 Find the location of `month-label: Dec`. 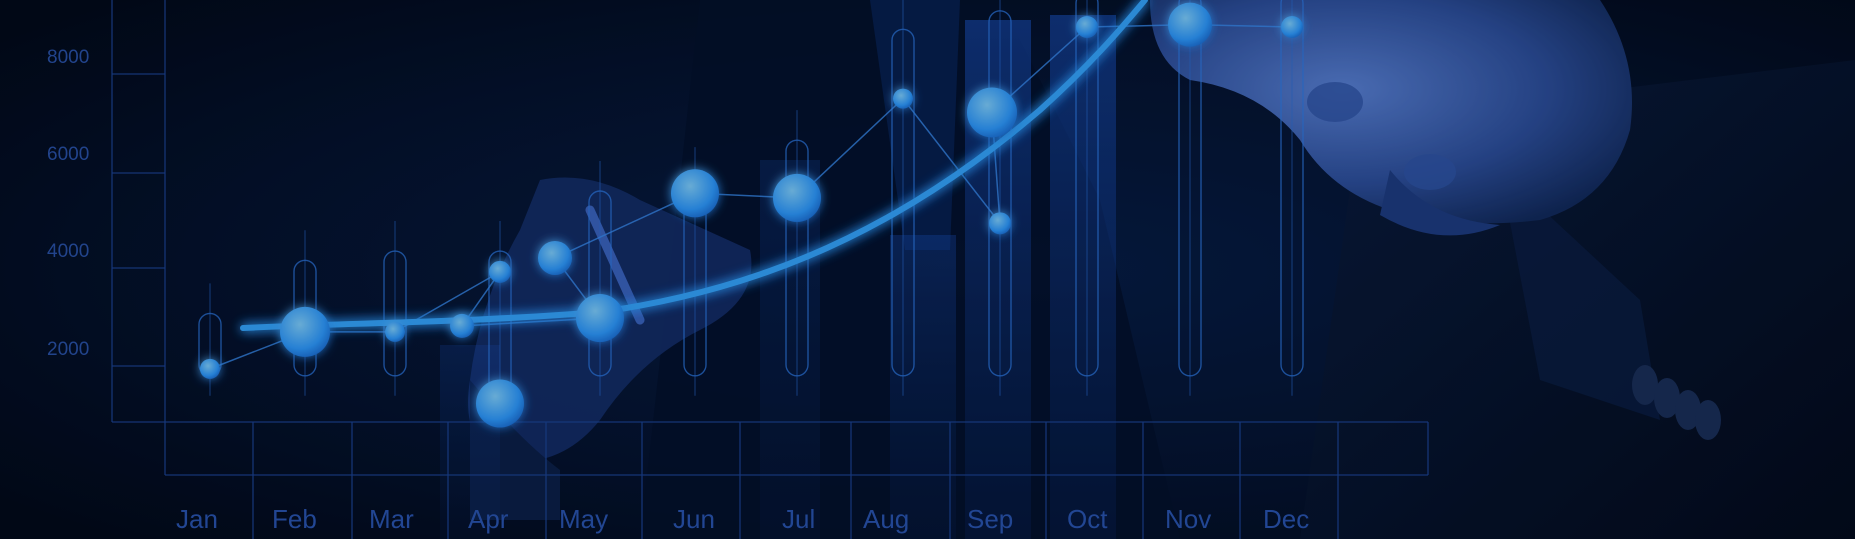

month-label: Dec is located at coordinates (1286, 519).